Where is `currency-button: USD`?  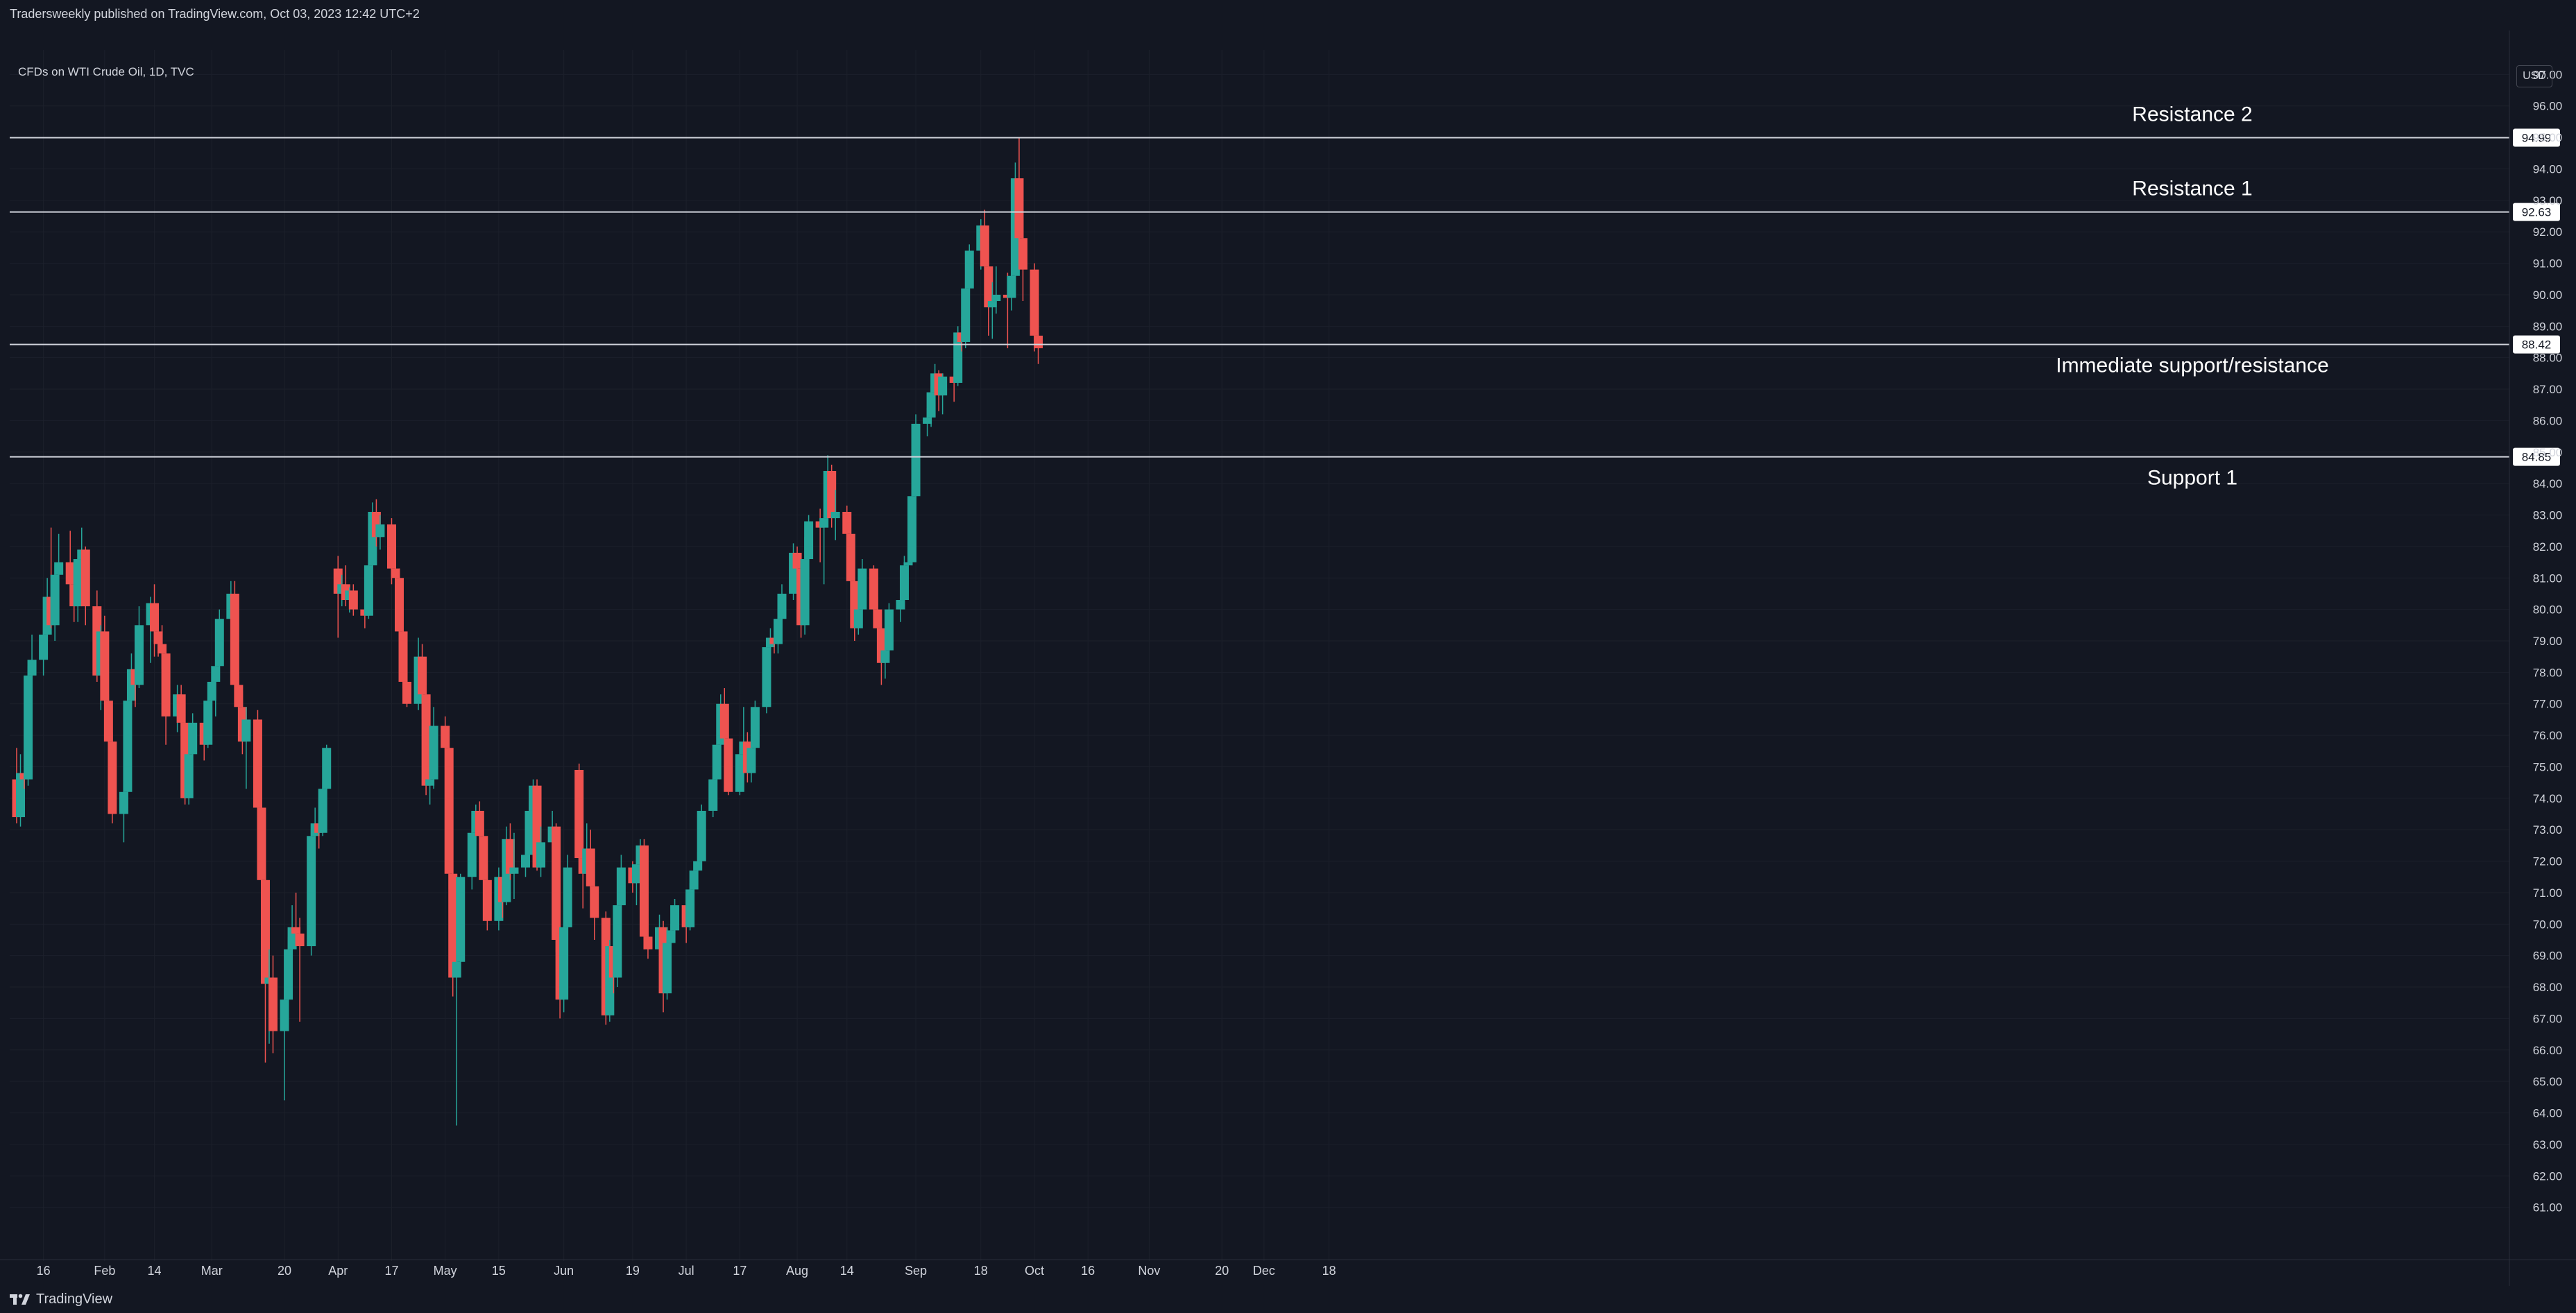 currency-button: USD is located at coordinates (2534, 76).